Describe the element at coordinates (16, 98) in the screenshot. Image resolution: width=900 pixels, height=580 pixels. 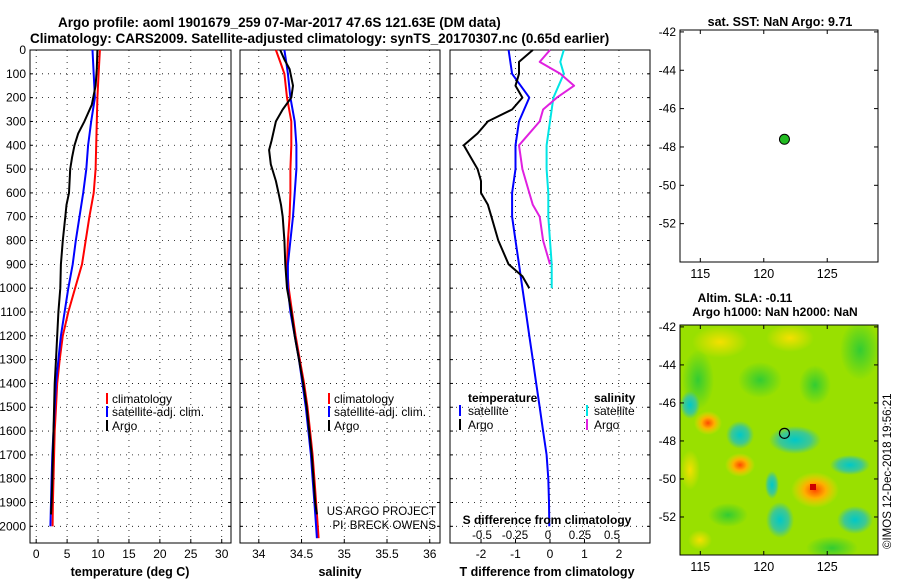
I see `tick-label-depth: 200` at that location.